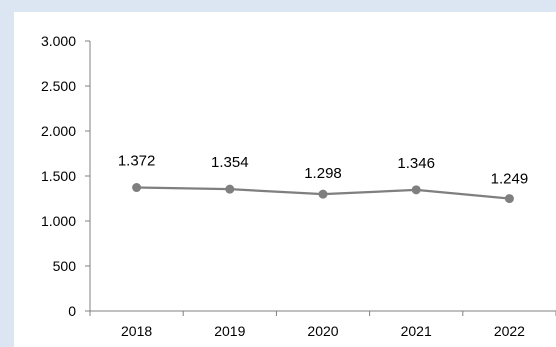 Image resolution: width=556 pixels, height=347 pixels. Describe the element at coordinates (65, 266) in the screenshot. I see `y-tick-label: 500` at that location.